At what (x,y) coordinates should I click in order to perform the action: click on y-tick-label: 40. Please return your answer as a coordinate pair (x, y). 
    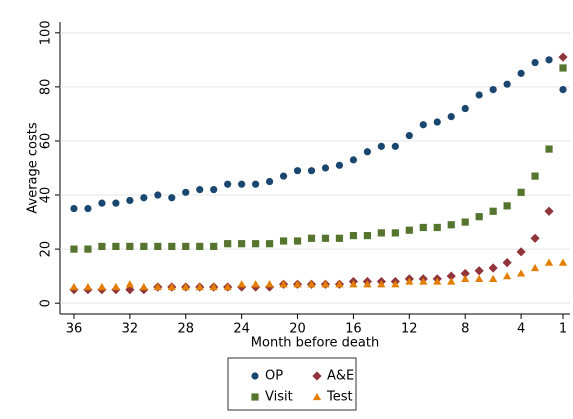
    Looking at the image, I should click on (46, 195).